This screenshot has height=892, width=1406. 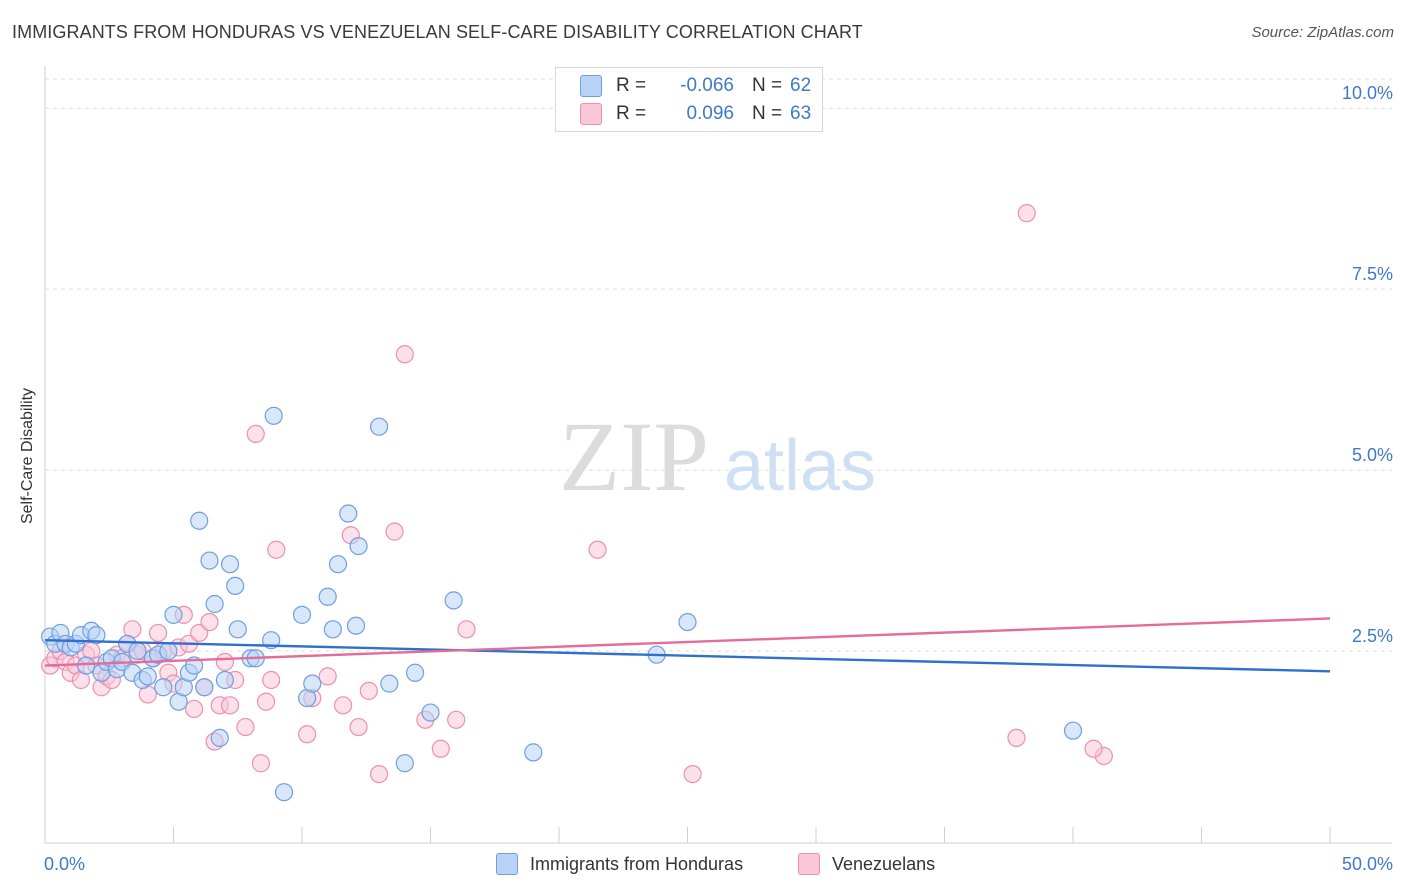 I want to click on trend-line-venezuelans, so click(x=687, y=642).